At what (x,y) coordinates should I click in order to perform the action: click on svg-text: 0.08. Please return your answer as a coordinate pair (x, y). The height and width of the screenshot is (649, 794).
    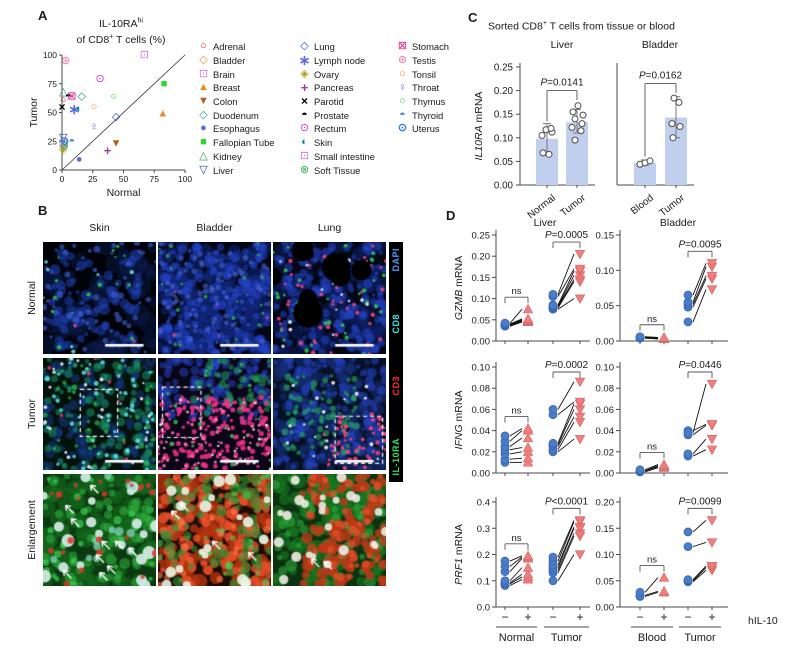
    Looking at the image, I should click on (481, 389).